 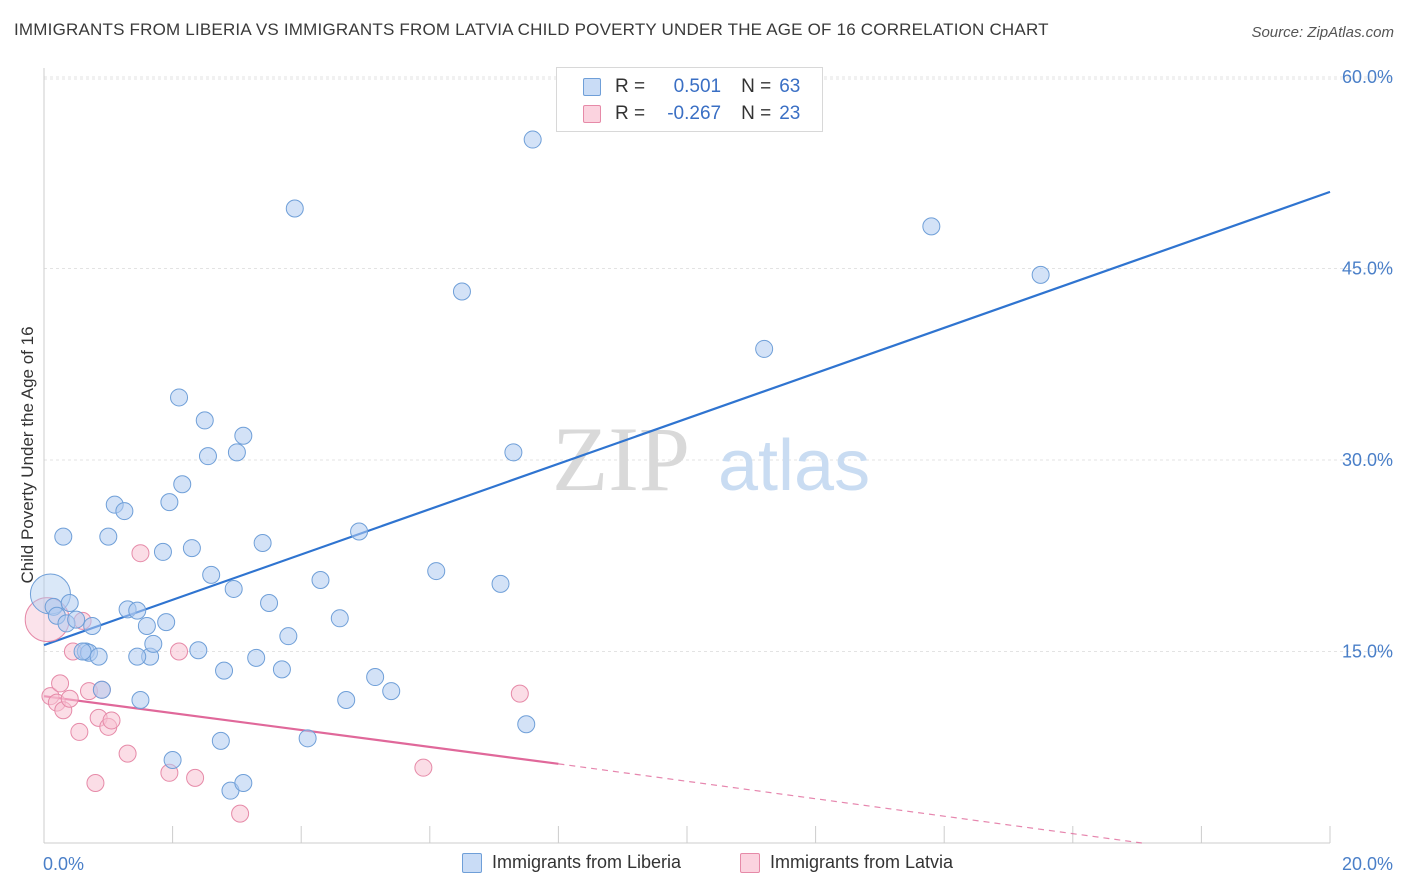 What do you see at coordinates (1367, 460) in the screenshot?
I see `y-tick-label: 30.0%` at bounding box center [1367, 460].